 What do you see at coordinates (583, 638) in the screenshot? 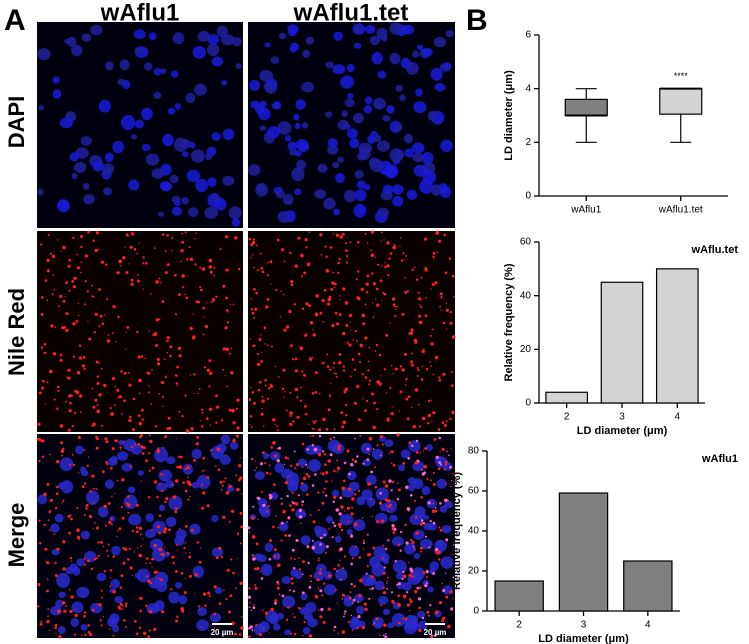
I see `x-axis-label: LD diameter (μm)` at bounding box center [583, 638].